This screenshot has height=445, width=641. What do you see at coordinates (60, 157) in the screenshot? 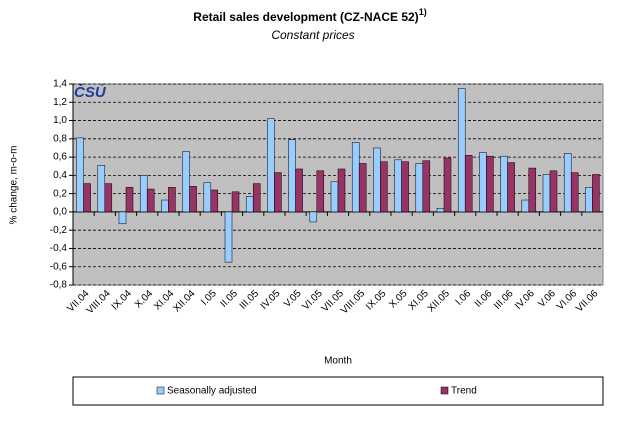
I see `y-tick-label: 0,6` at bounding box center [60, 157].